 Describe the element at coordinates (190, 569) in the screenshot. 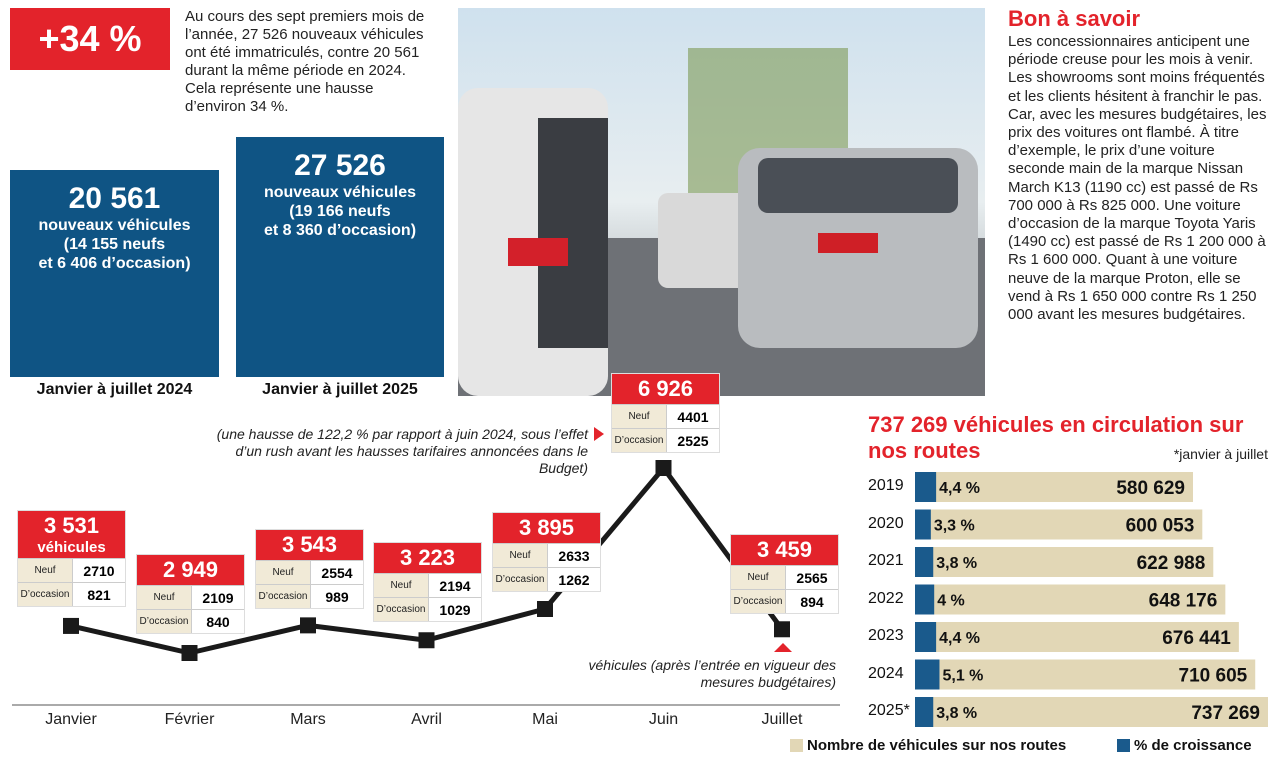

I see `value-label: 2 949` at that location.